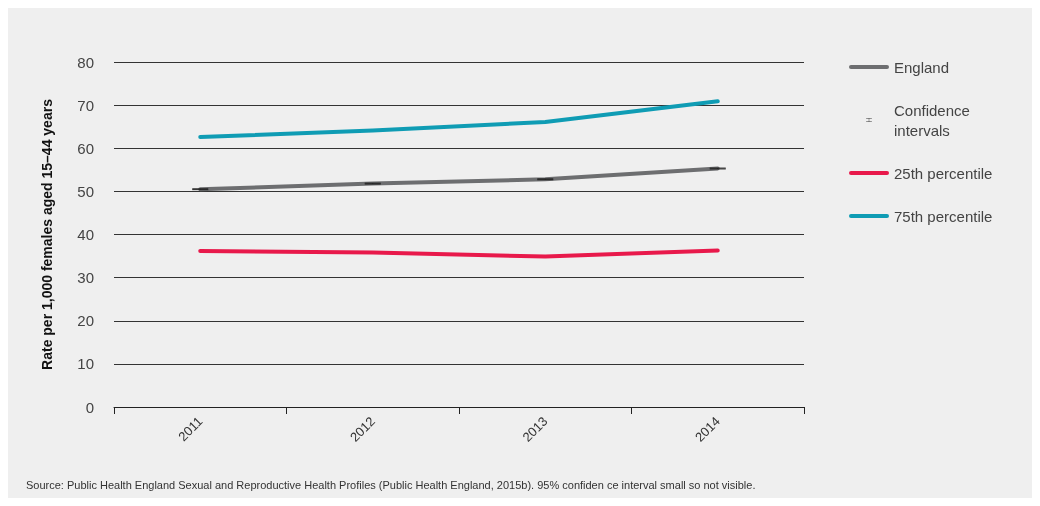 This screenshot has height=506, width=1040. I want to click on y-tick-label: 30, so click(85, 278).